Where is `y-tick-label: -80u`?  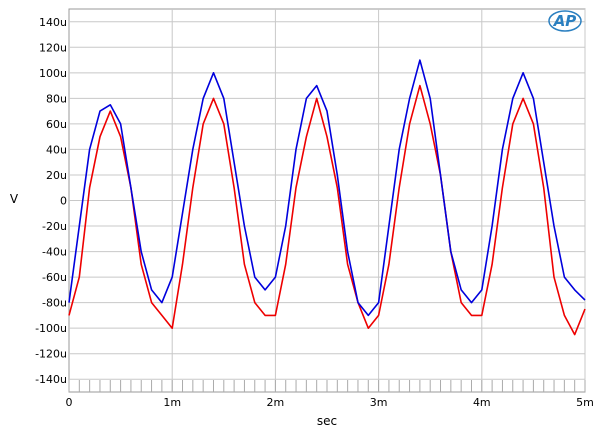 y-tick-label: -80u is located at coordinates (54, 303).